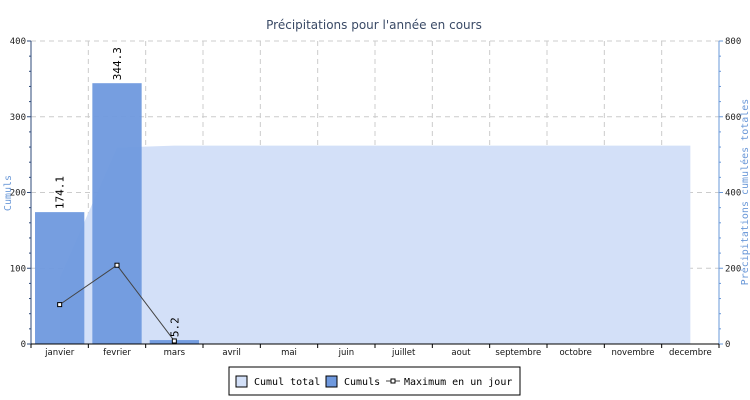  Describe the element at coordinates (374, 25) in the screenshot. I see `chart-title: Précipitations pour l'année en cours` at that location.